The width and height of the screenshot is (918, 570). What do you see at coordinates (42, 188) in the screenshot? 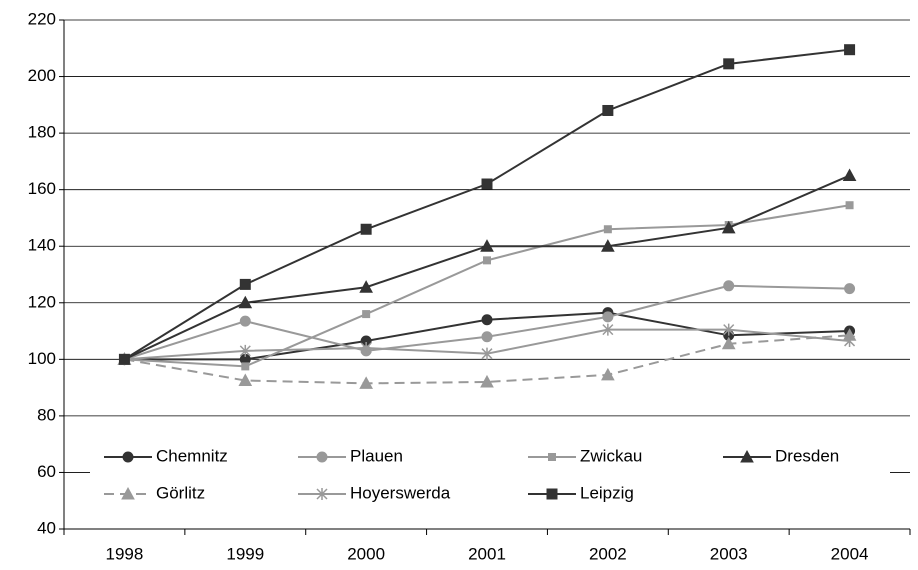
I see `y-tick-label: 160` at bounding box center [42, 188].